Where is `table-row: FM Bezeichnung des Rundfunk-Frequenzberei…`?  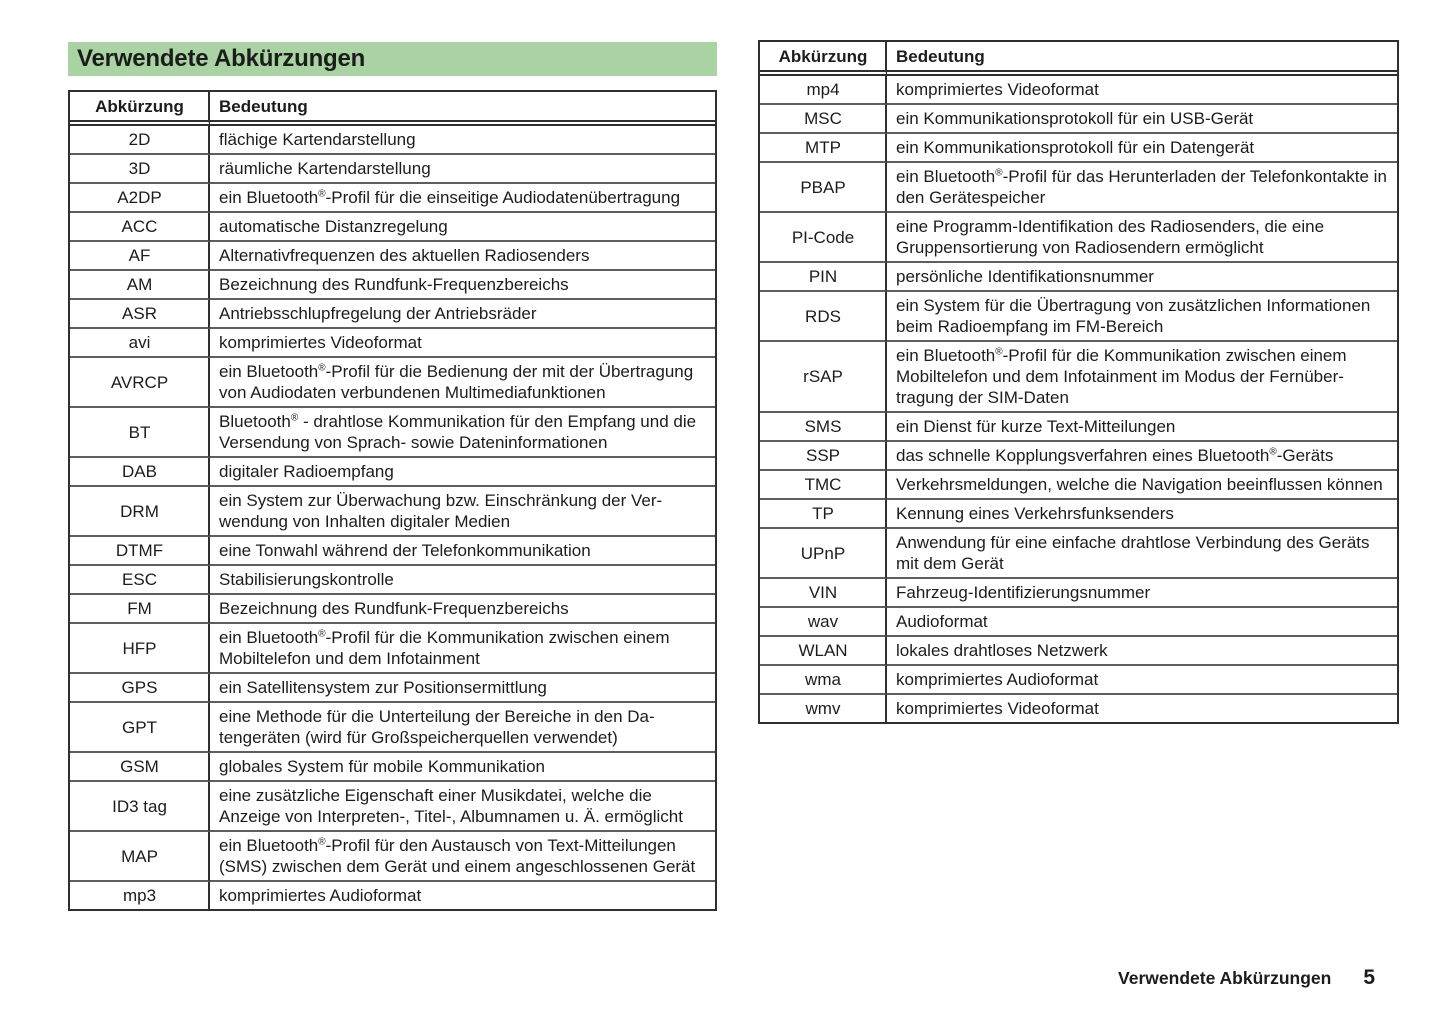 table-row: FM Bezeichnung des Rundfunk-Frequenzberei… is located at coordinates (392, 609).